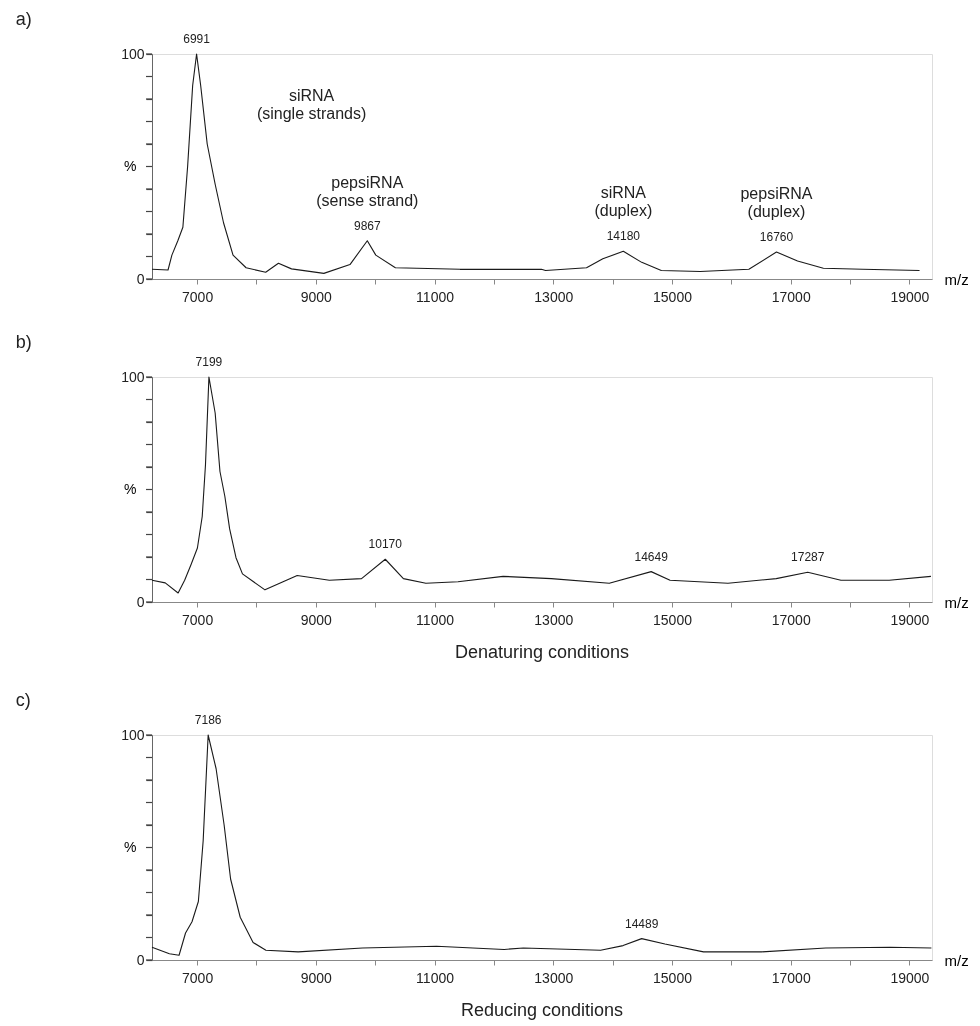 The image size is (980, 1026). I want to click on annotation: 7186, so click(208, 720).